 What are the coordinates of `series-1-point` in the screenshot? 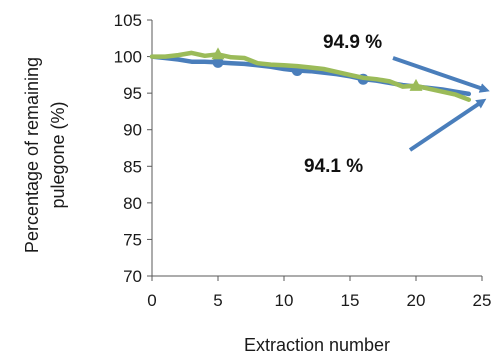 It's located at (218, 62).